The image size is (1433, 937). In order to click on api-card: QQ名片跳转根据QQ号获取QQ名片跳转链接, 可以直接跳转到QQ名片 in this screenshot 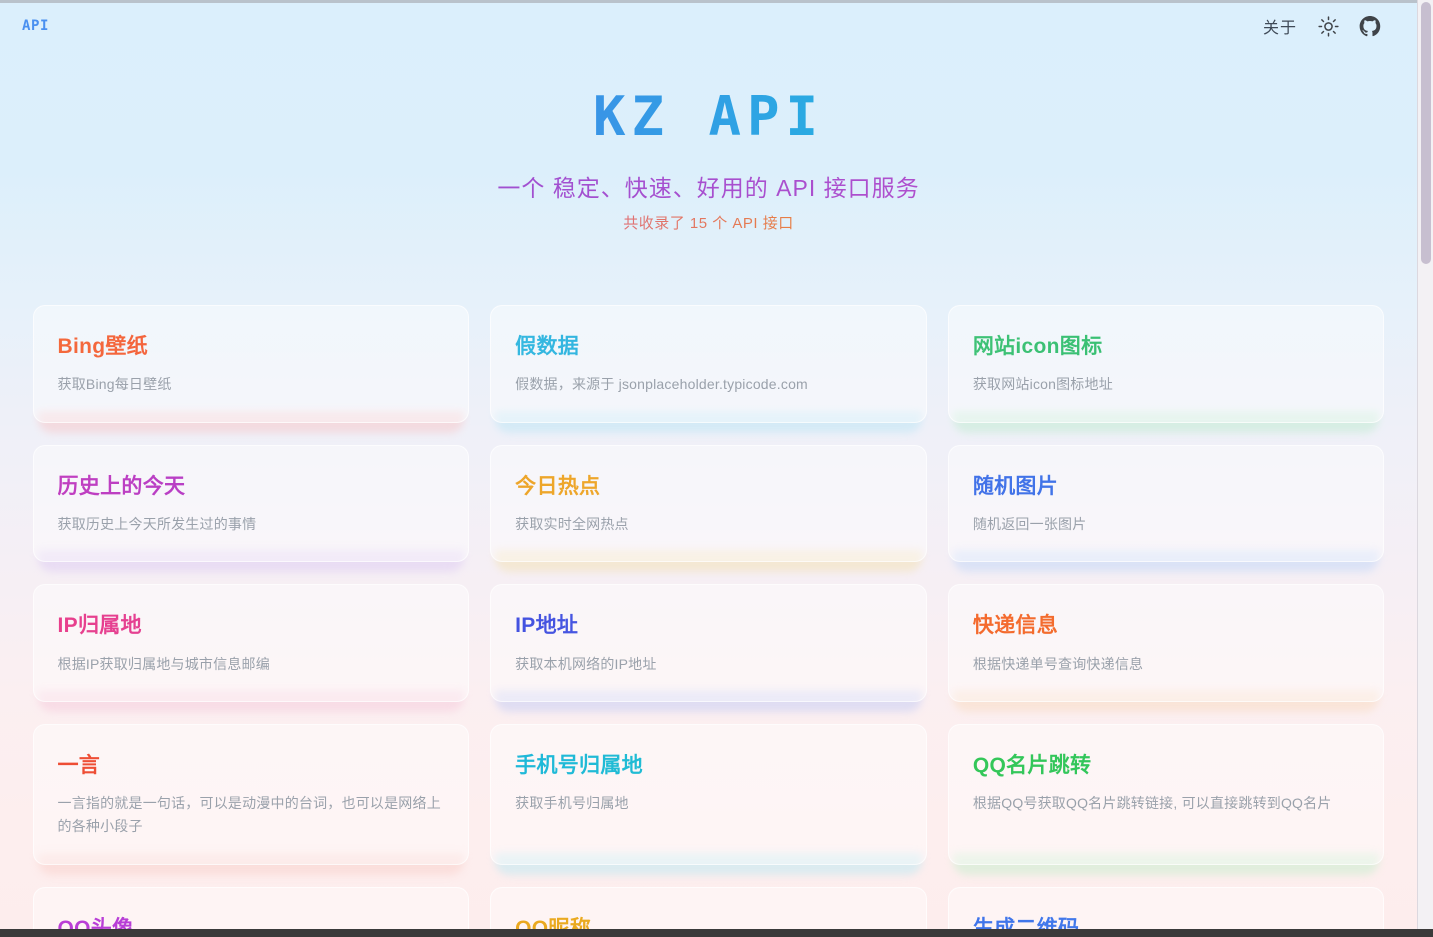, I will do `click(1166, 794)`.